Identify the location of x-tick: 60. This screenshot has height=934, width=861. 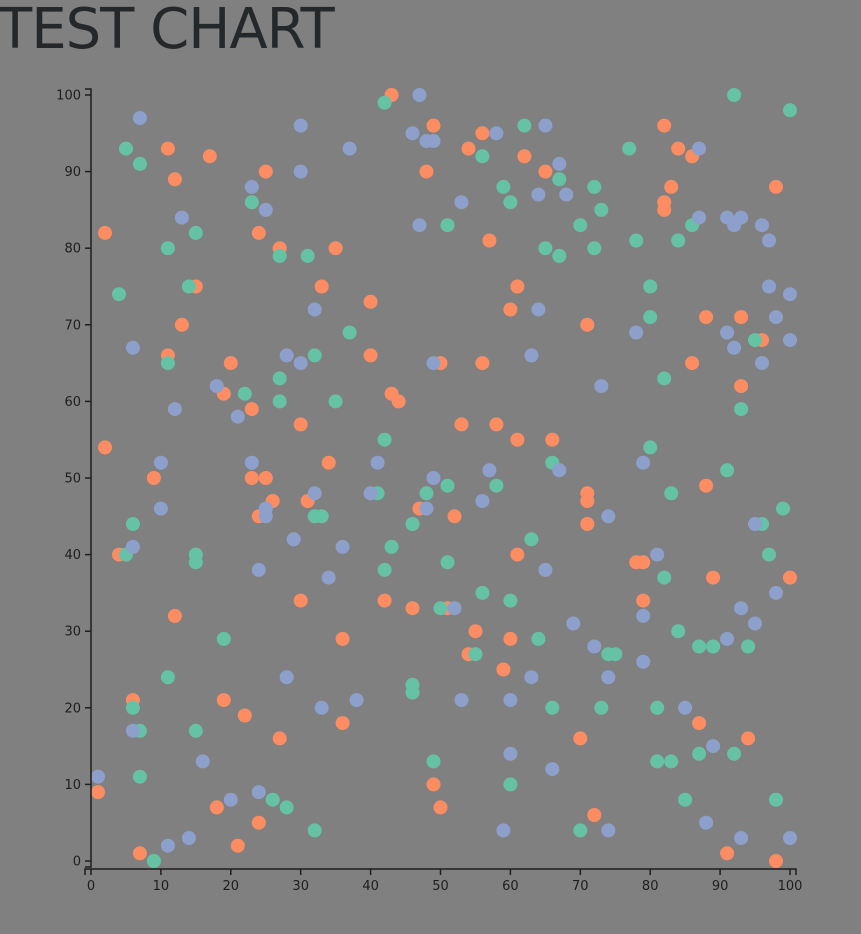
(510, 881).